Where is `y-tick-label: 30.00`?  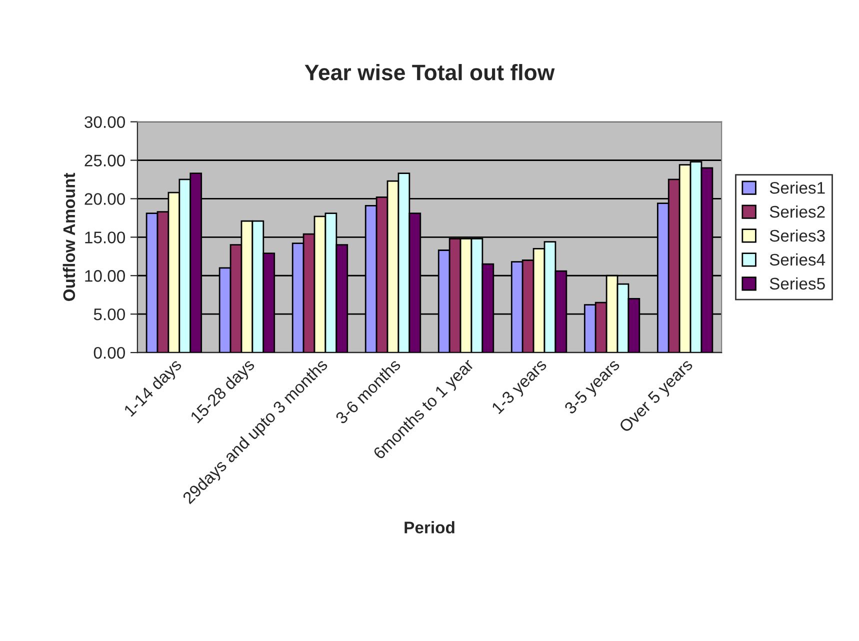 y-tick-label: 30.00 is located at coordinates (104, 122).